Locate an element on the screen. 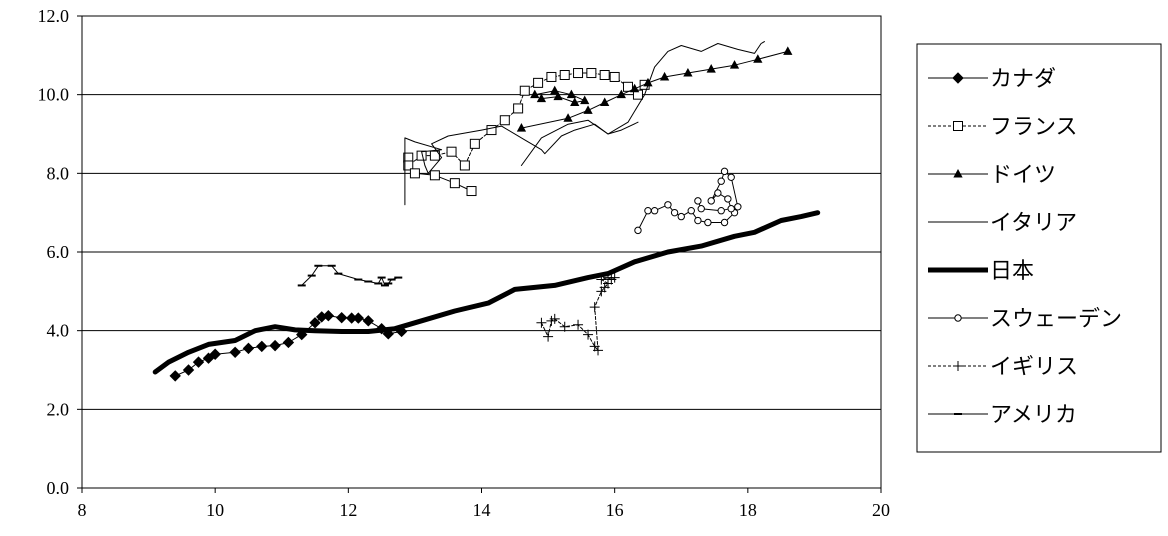 Image resolution: width=1168 pixels, height=536 pixels. y-axis-ticks: 0.0 2.0 4.0 6.0 8.0 10.0 12.0 is located at coordinates (60, 252).